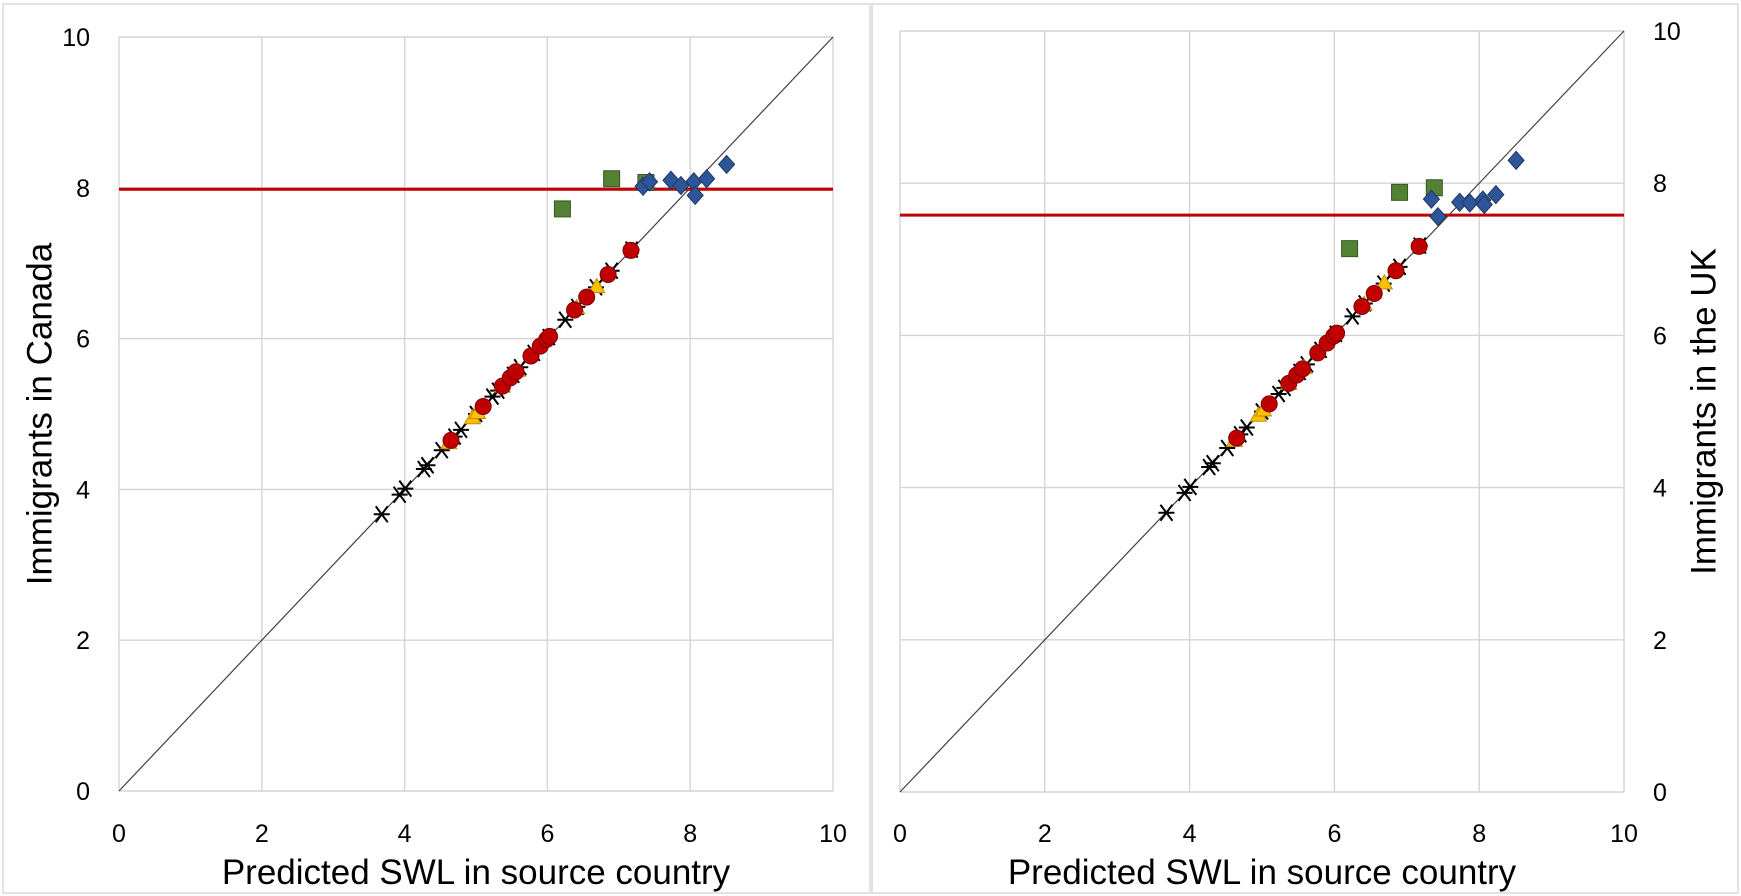  I want to click on y-axis-title: Immigrants in Canada, so click(39, 413).